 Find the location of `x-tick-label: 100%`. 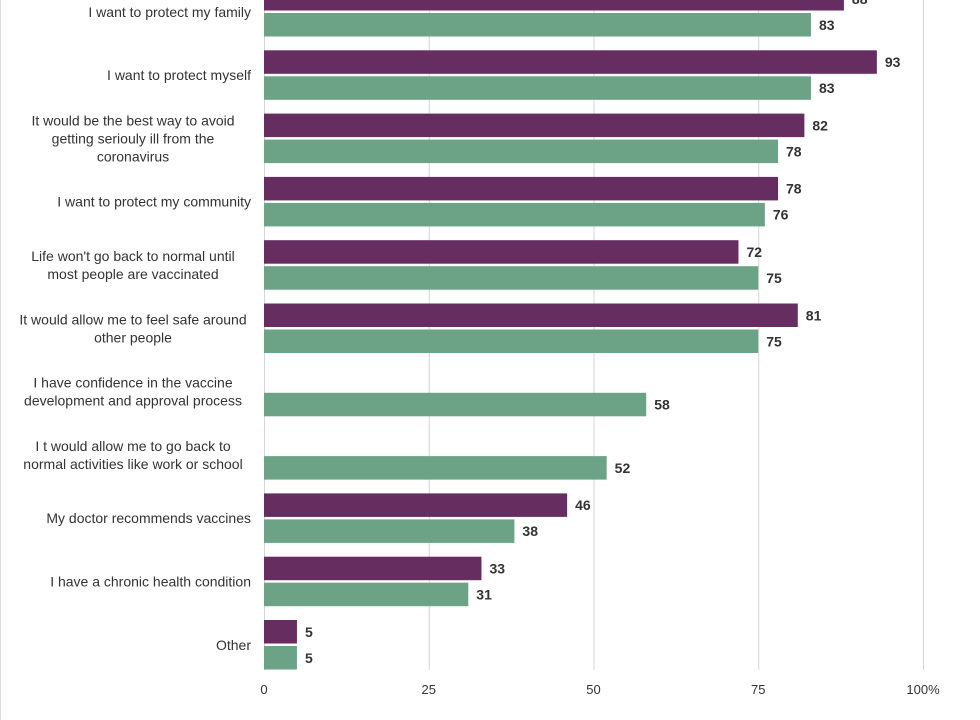

x-tick-label: 100% is located at coordinates (923, 689).